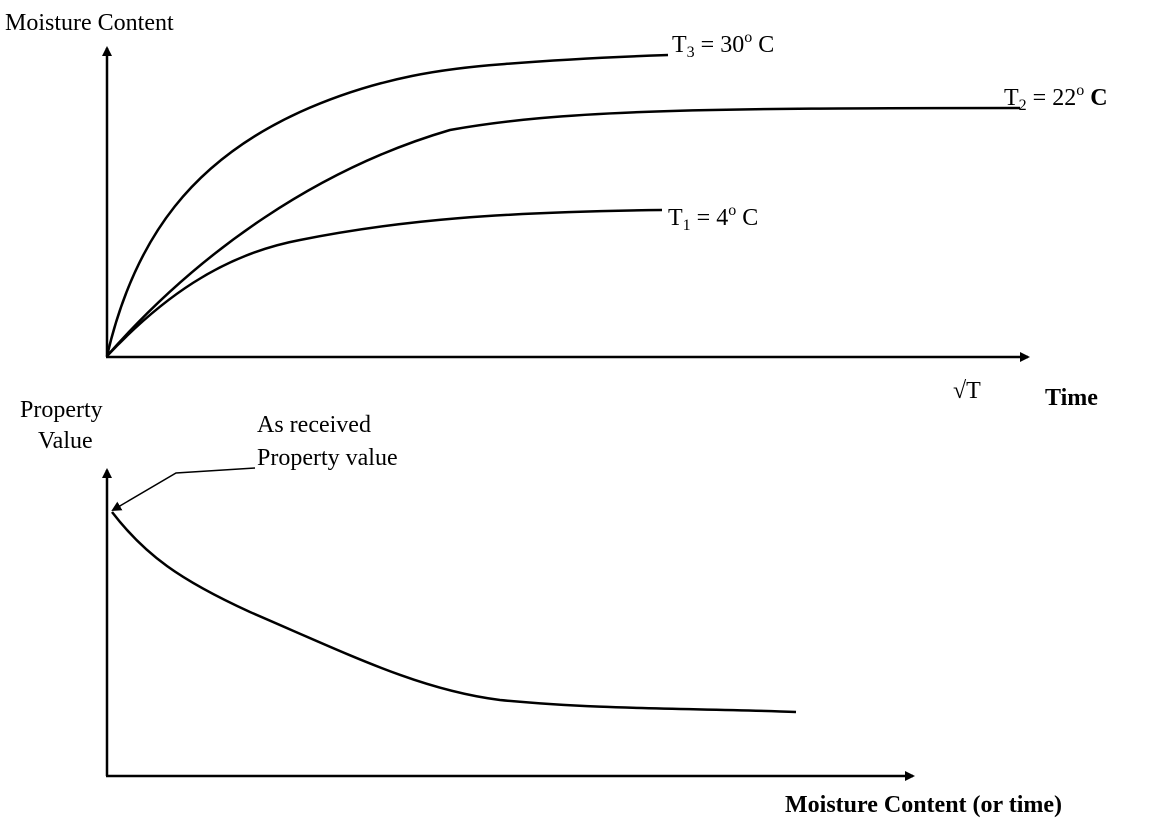 This screenshot has height=822, width=1159. What do you see at coordinates (967, 391) in the screenshot?
I see `x-axis-symbol: √T` at bounding box center [967, 391].